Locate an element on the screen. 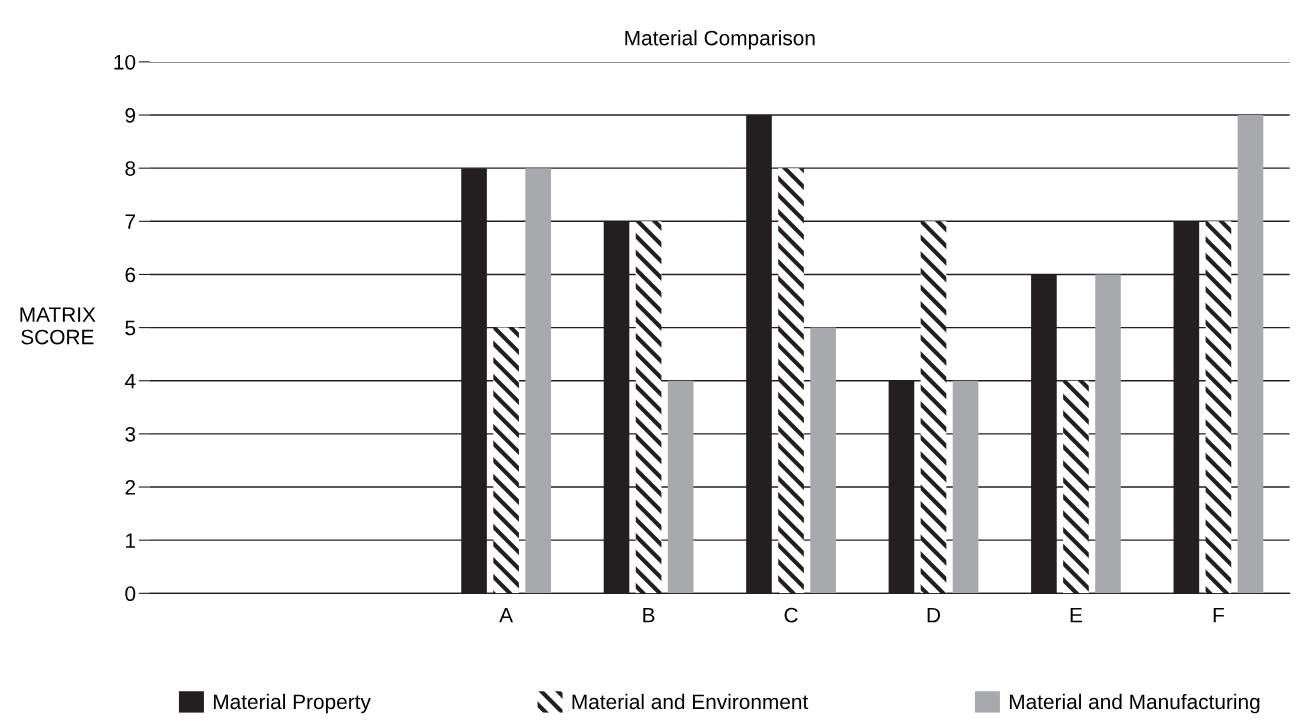 This screenshot has height=728, width=1304. y-tick-label: 9 is located at coordinates (130, 115).